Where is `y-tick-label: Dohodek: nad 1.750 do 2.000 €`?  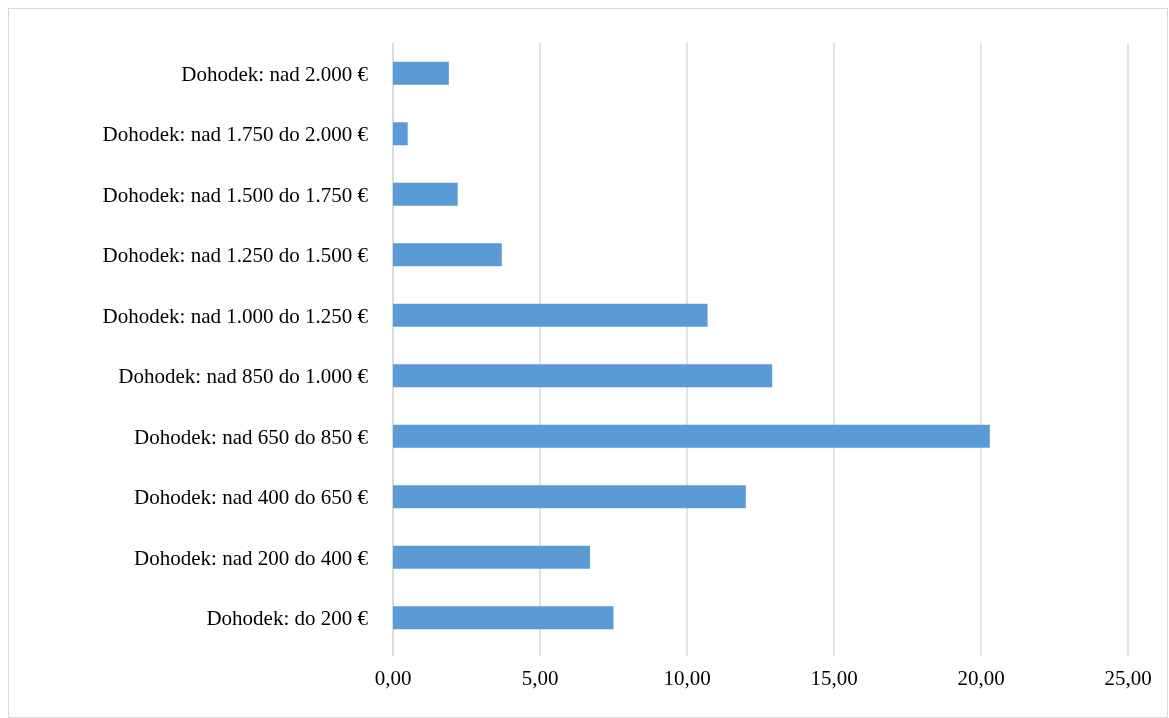
y-tick-label: Dohodek: nad 1.750 do 2.000 € is located at coordinates (235, 134).